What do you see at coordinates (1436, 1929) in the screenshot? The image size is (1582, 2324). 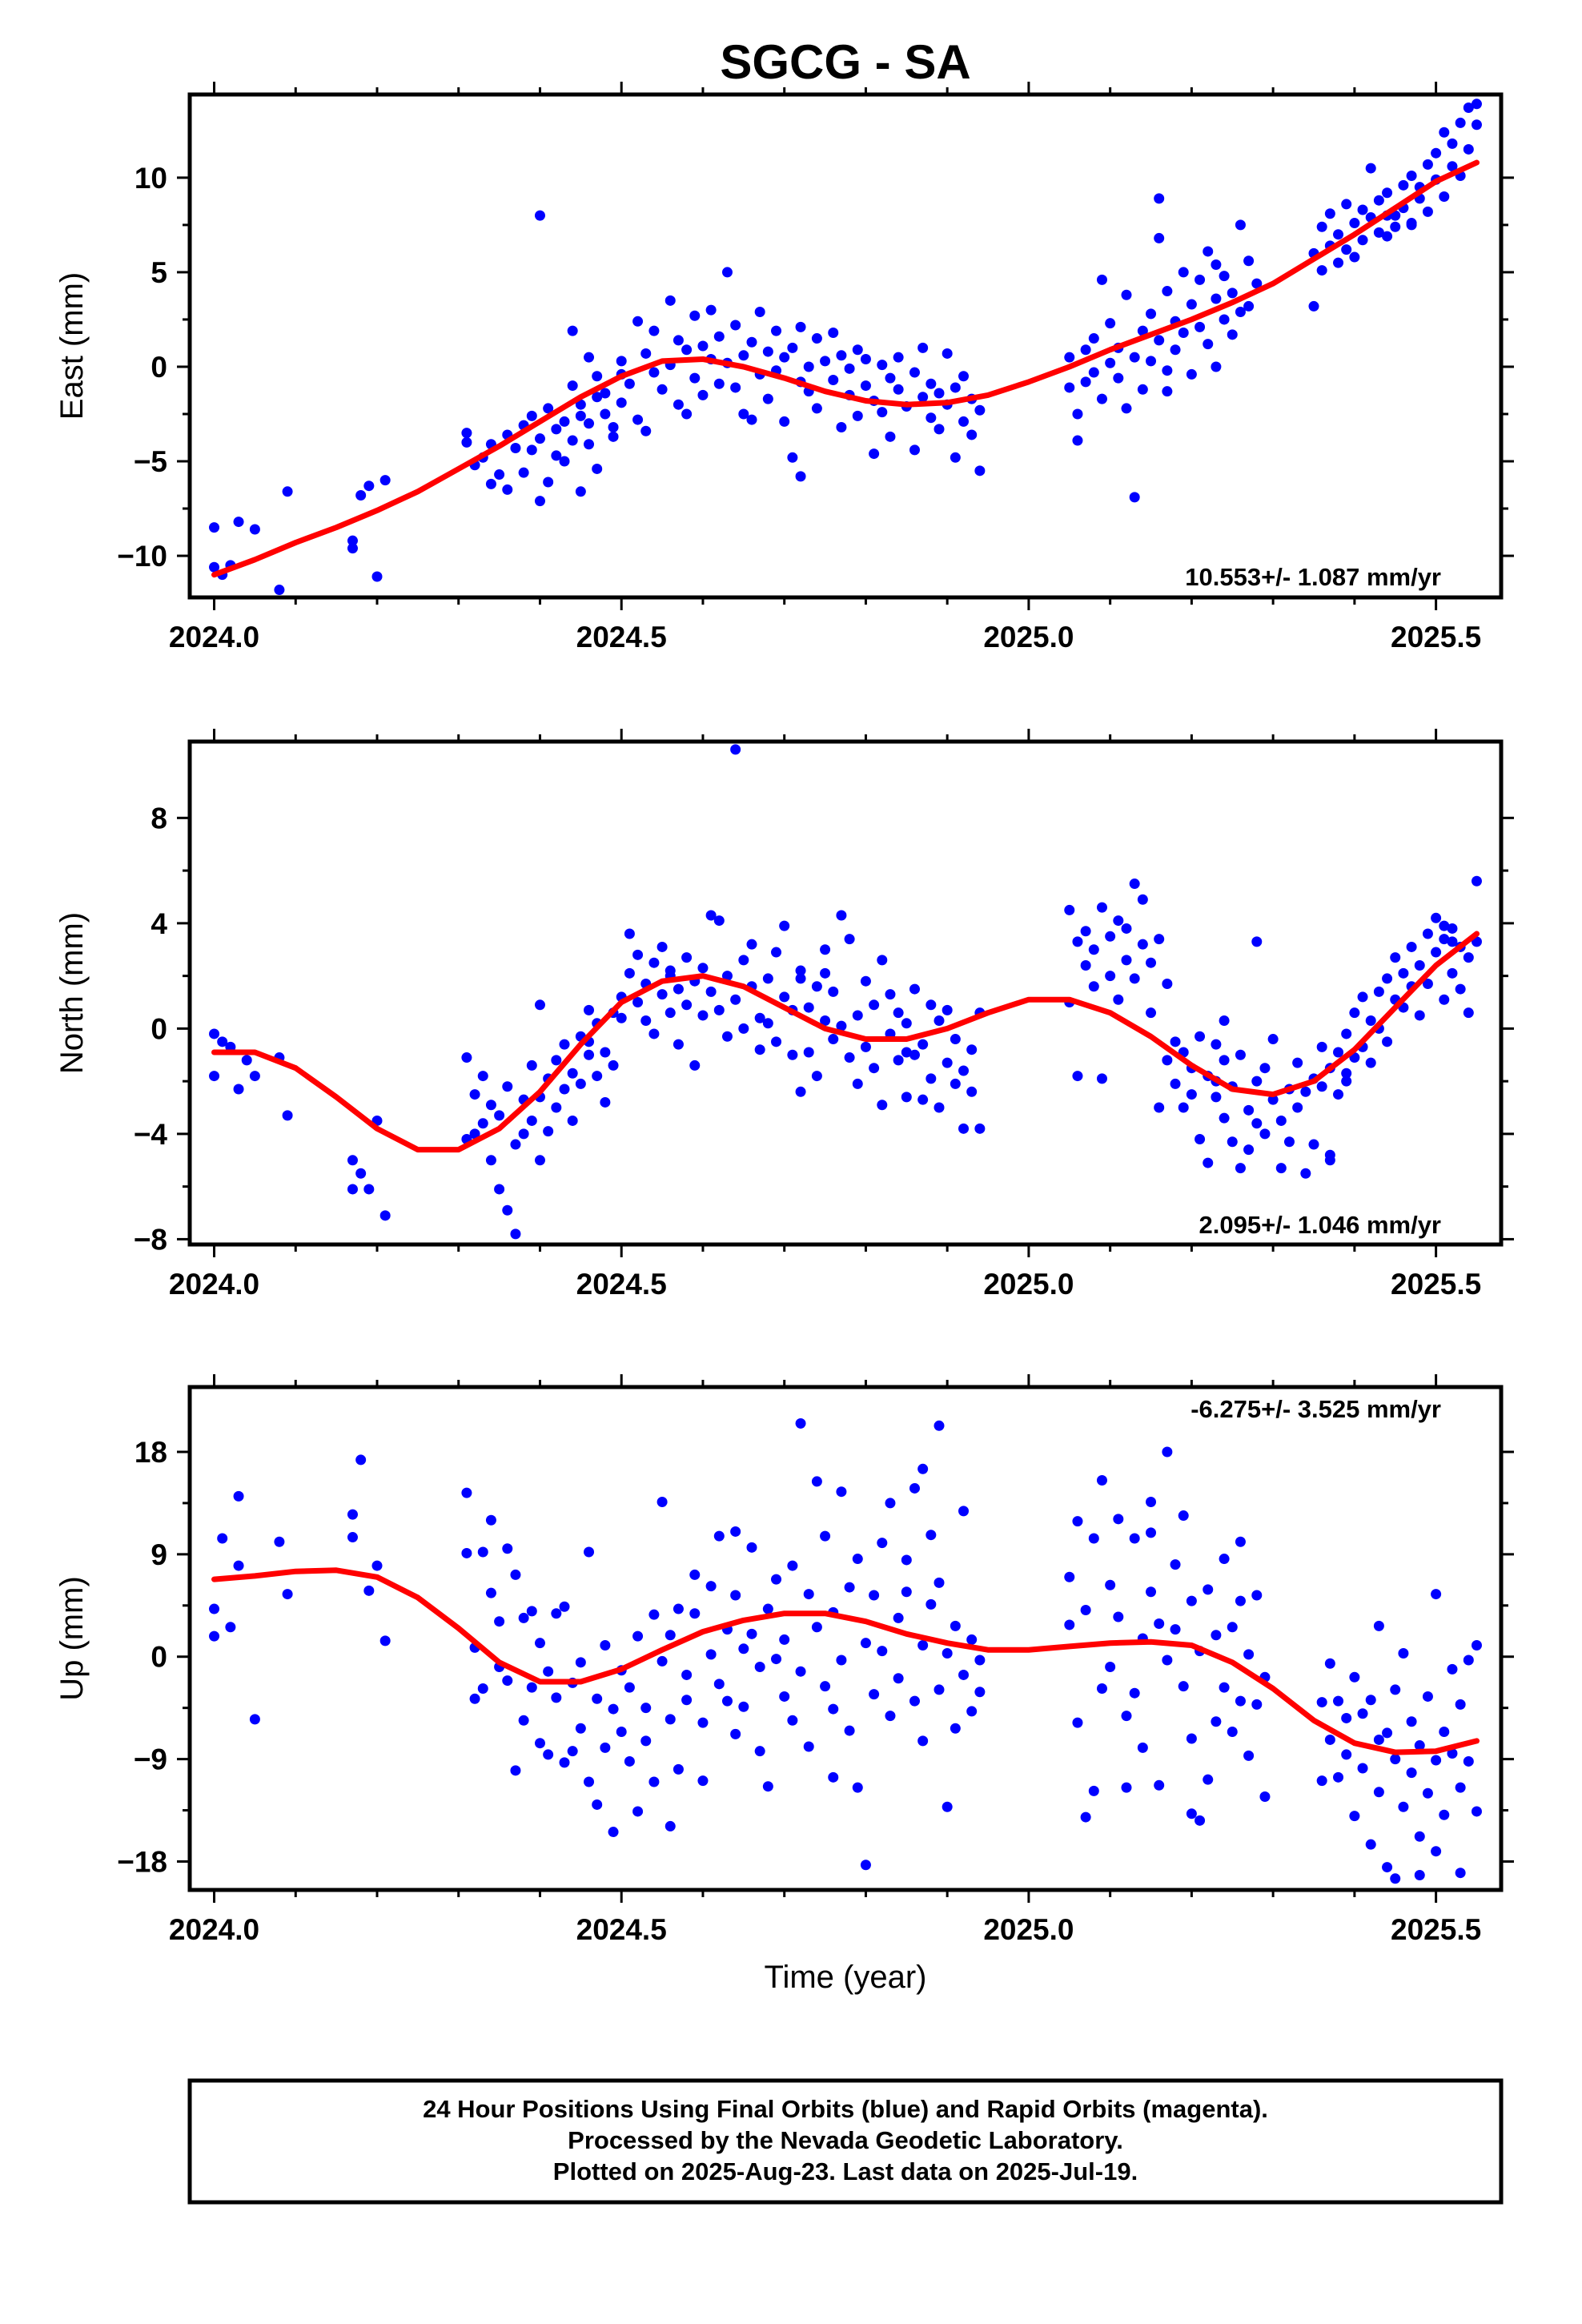 I see `up-x-tick-label: 2025.5` at bounding box center [1436, 1929].